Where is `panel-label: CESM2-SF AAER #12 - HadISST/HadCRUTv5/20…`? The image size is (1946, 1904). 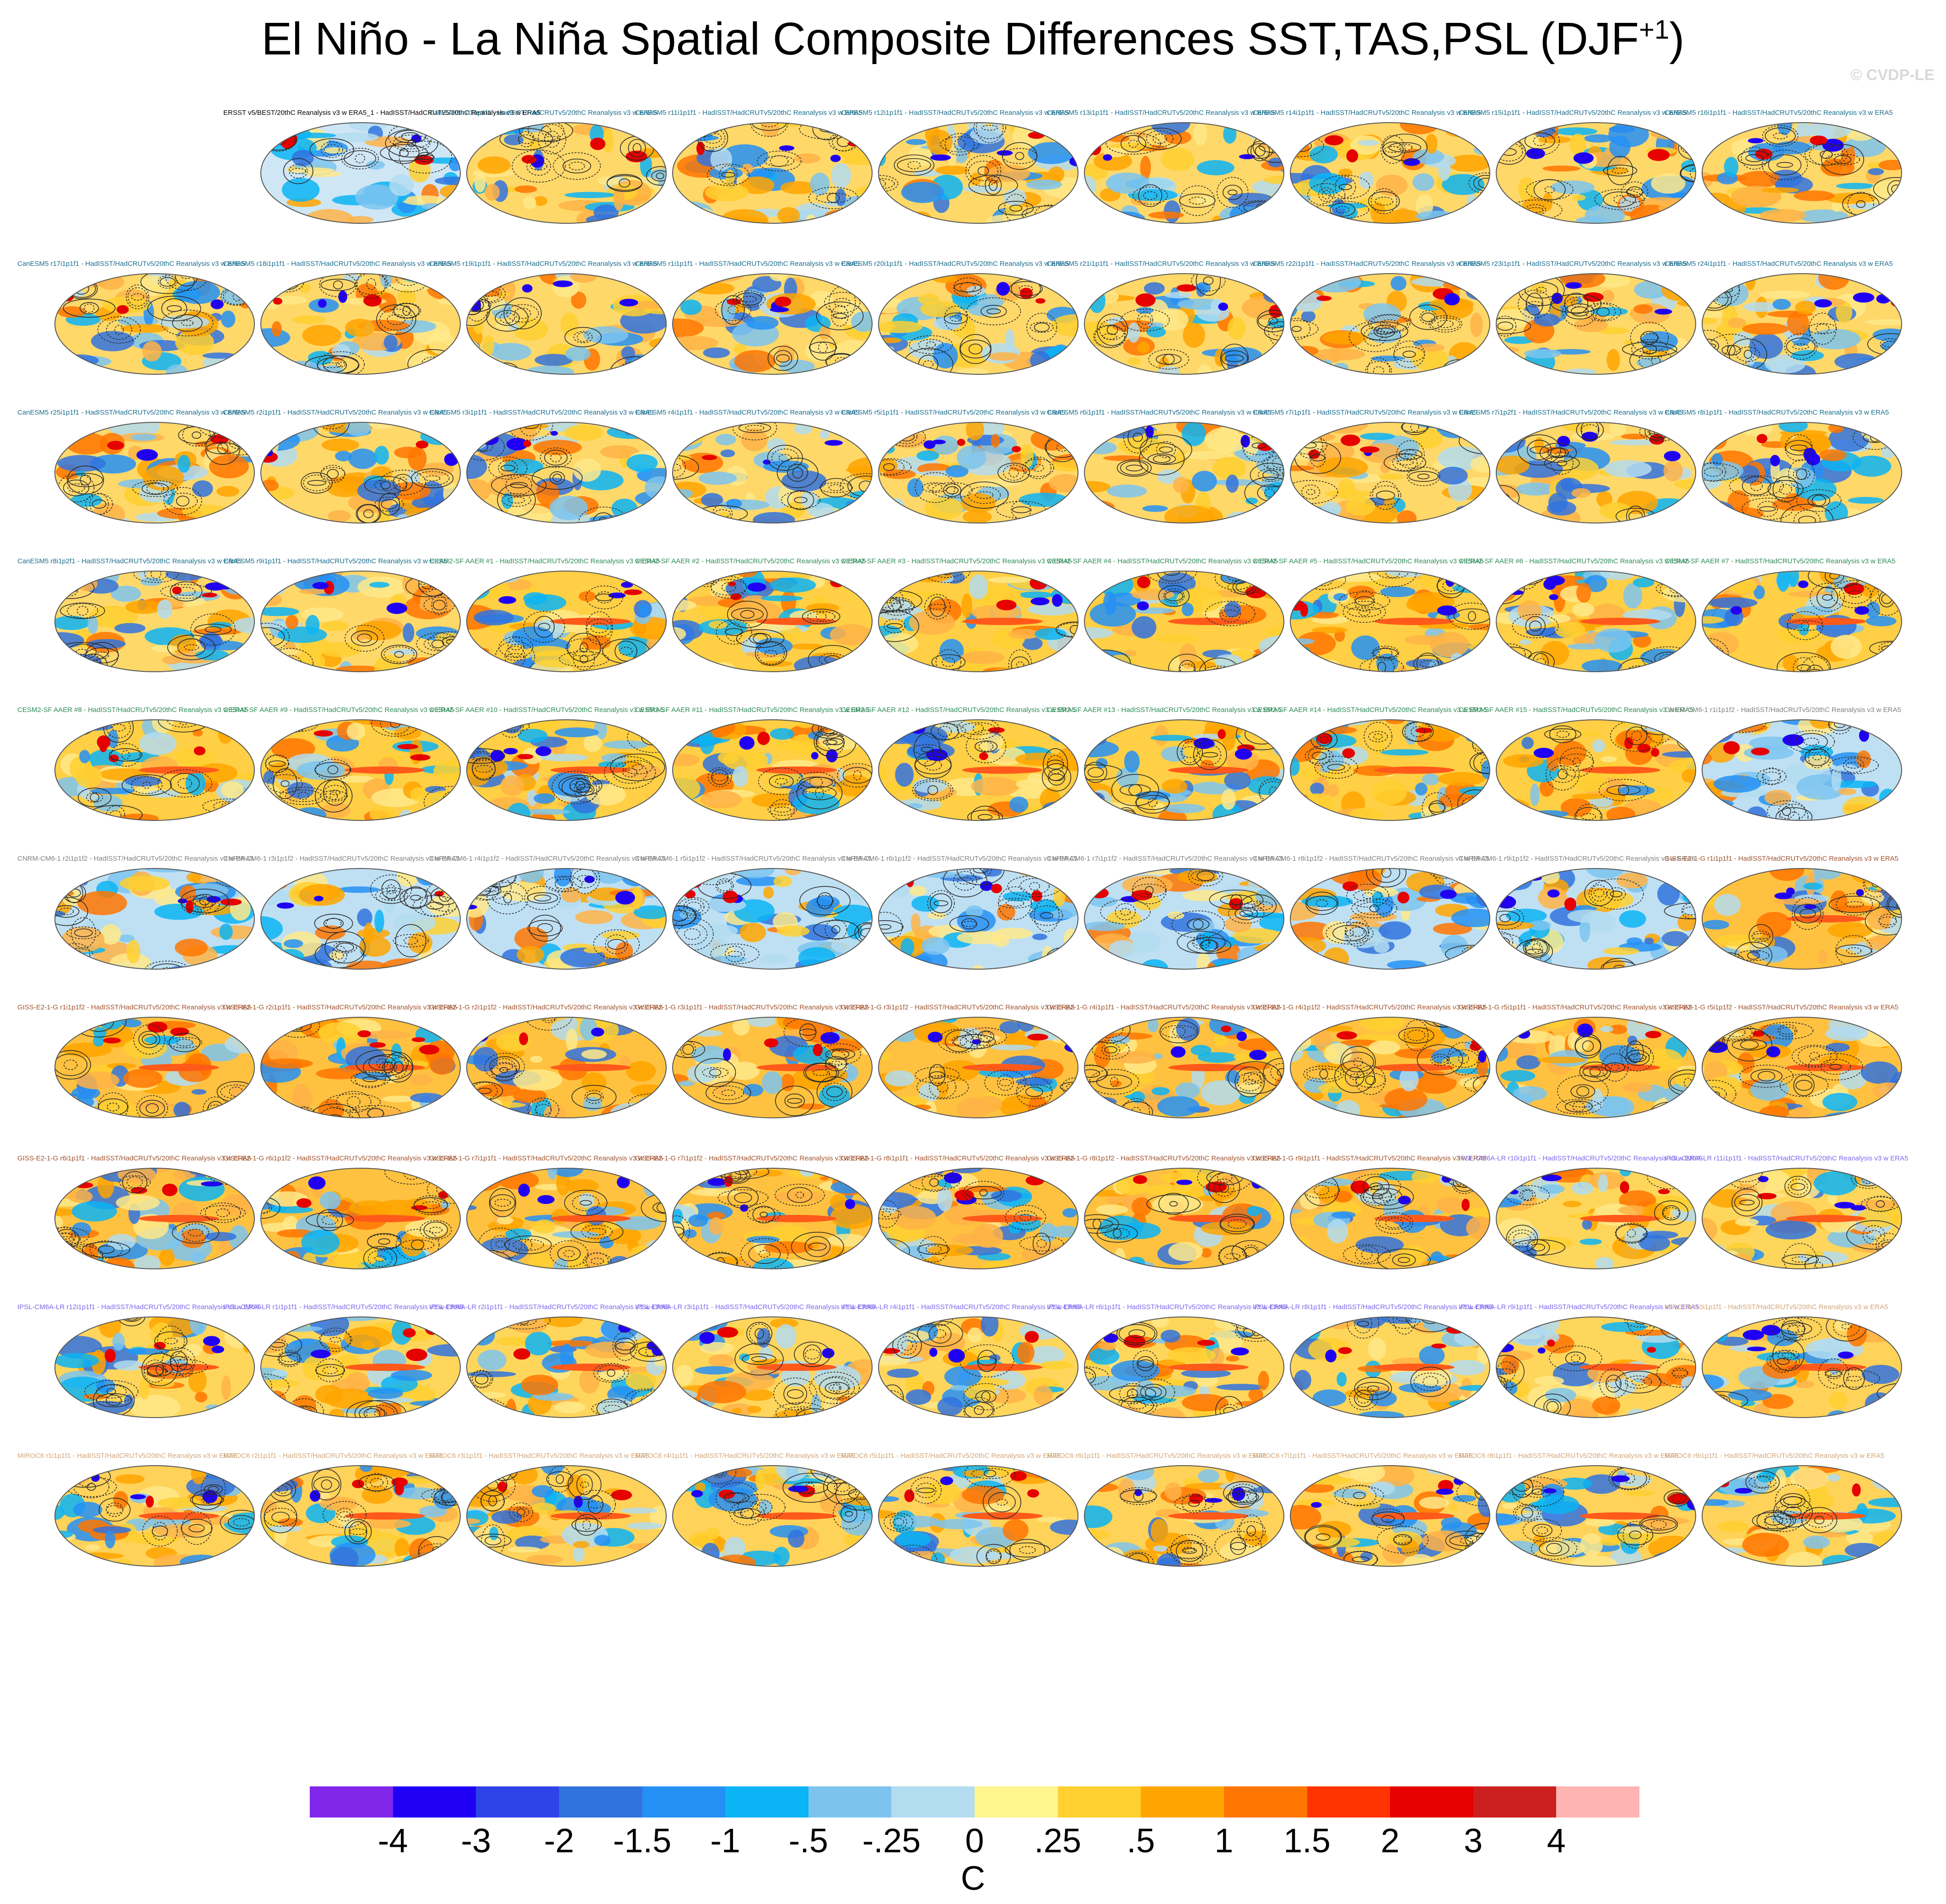
panel-label: CESM2-SF AAER #12 - HadISST/HadCRUTv5/20… is located at coordinates (958, 710).